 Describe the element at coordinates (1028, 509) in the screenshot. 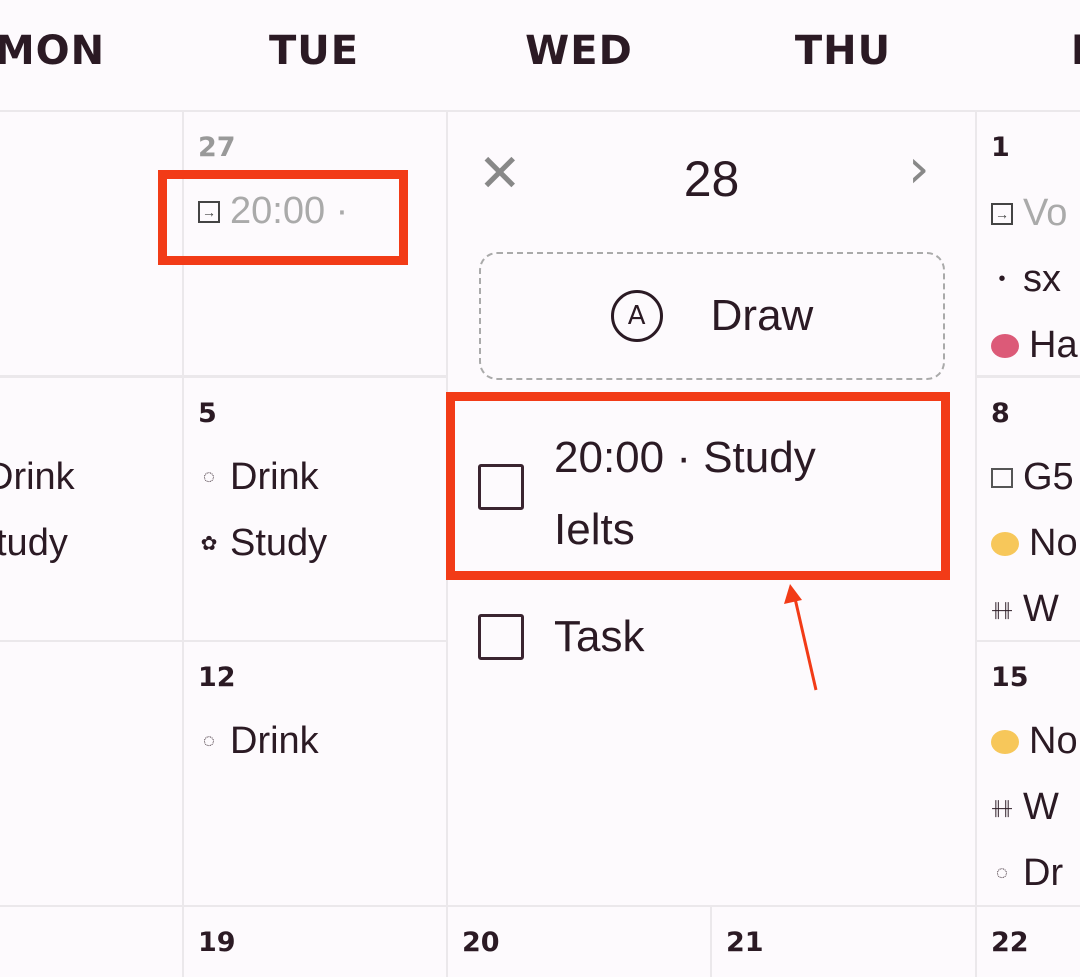

I see `day-cell-8: 8 G5 No ╫╫ W` at that location.